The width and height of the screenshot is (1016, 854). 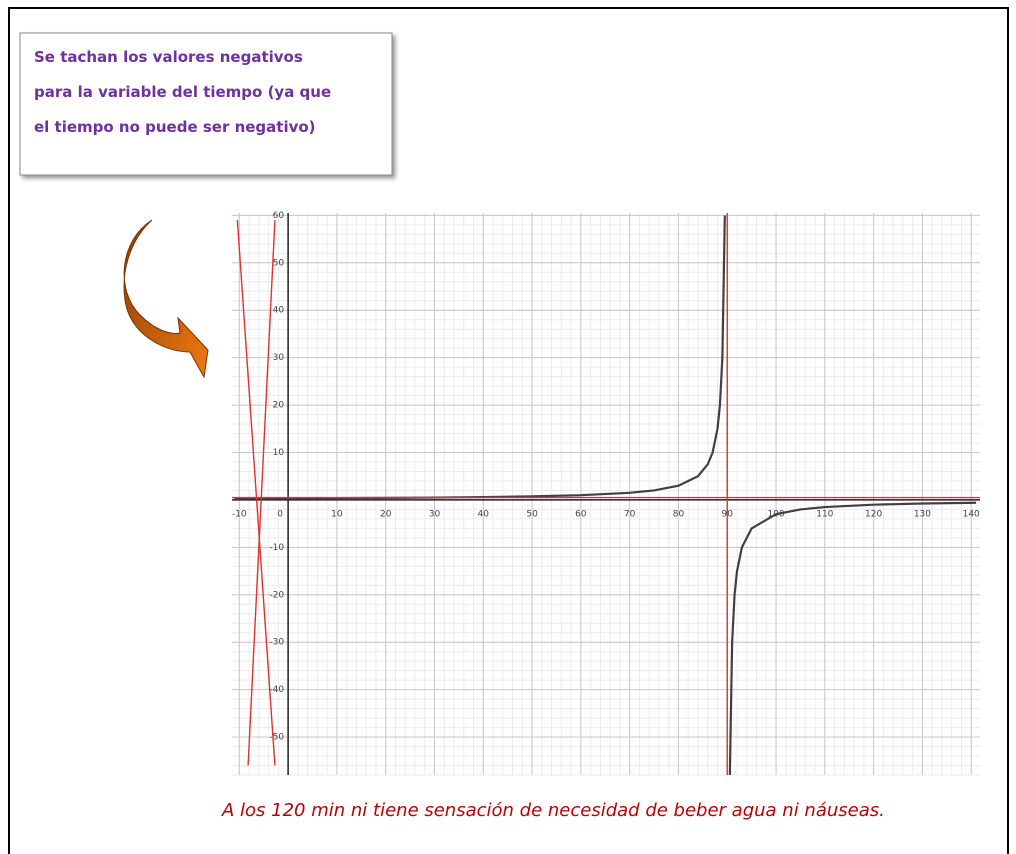 What do you see at coordinates (971, 514) in the screenshot?
I see `x-tick-label: 140` at bounding box center [971, 514].